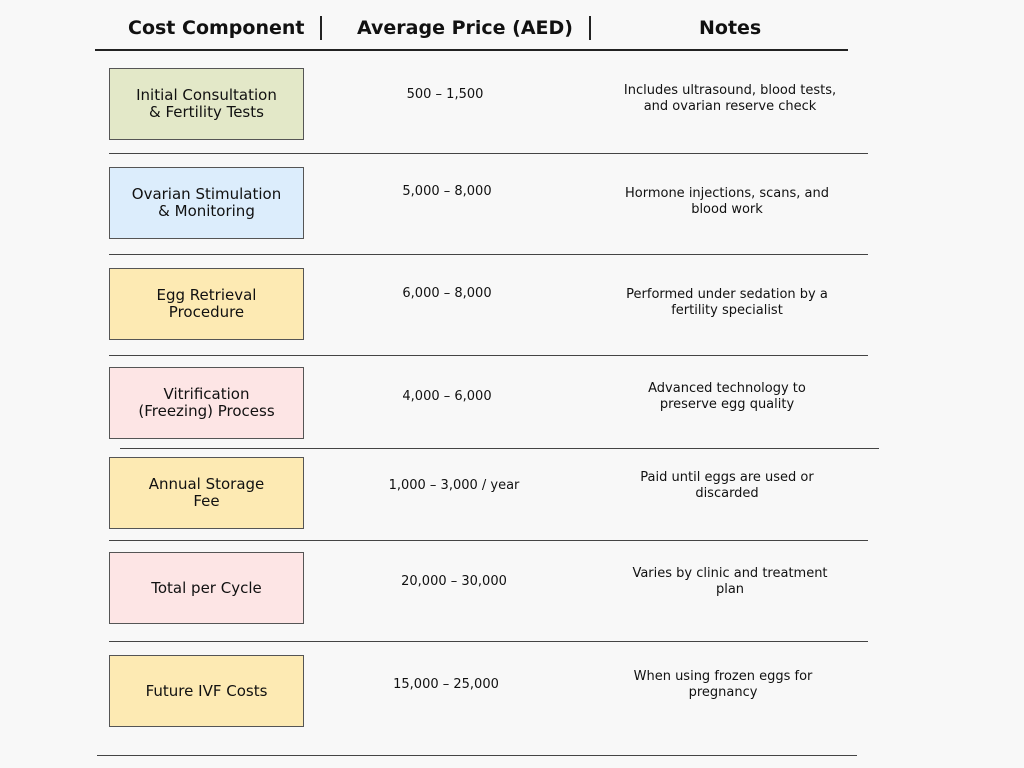 Image resolution: width=1024 pixels, height=768 pixels. I want to click on component-cell: Initial Consultation & Fertility Tests, so click(206, 104).